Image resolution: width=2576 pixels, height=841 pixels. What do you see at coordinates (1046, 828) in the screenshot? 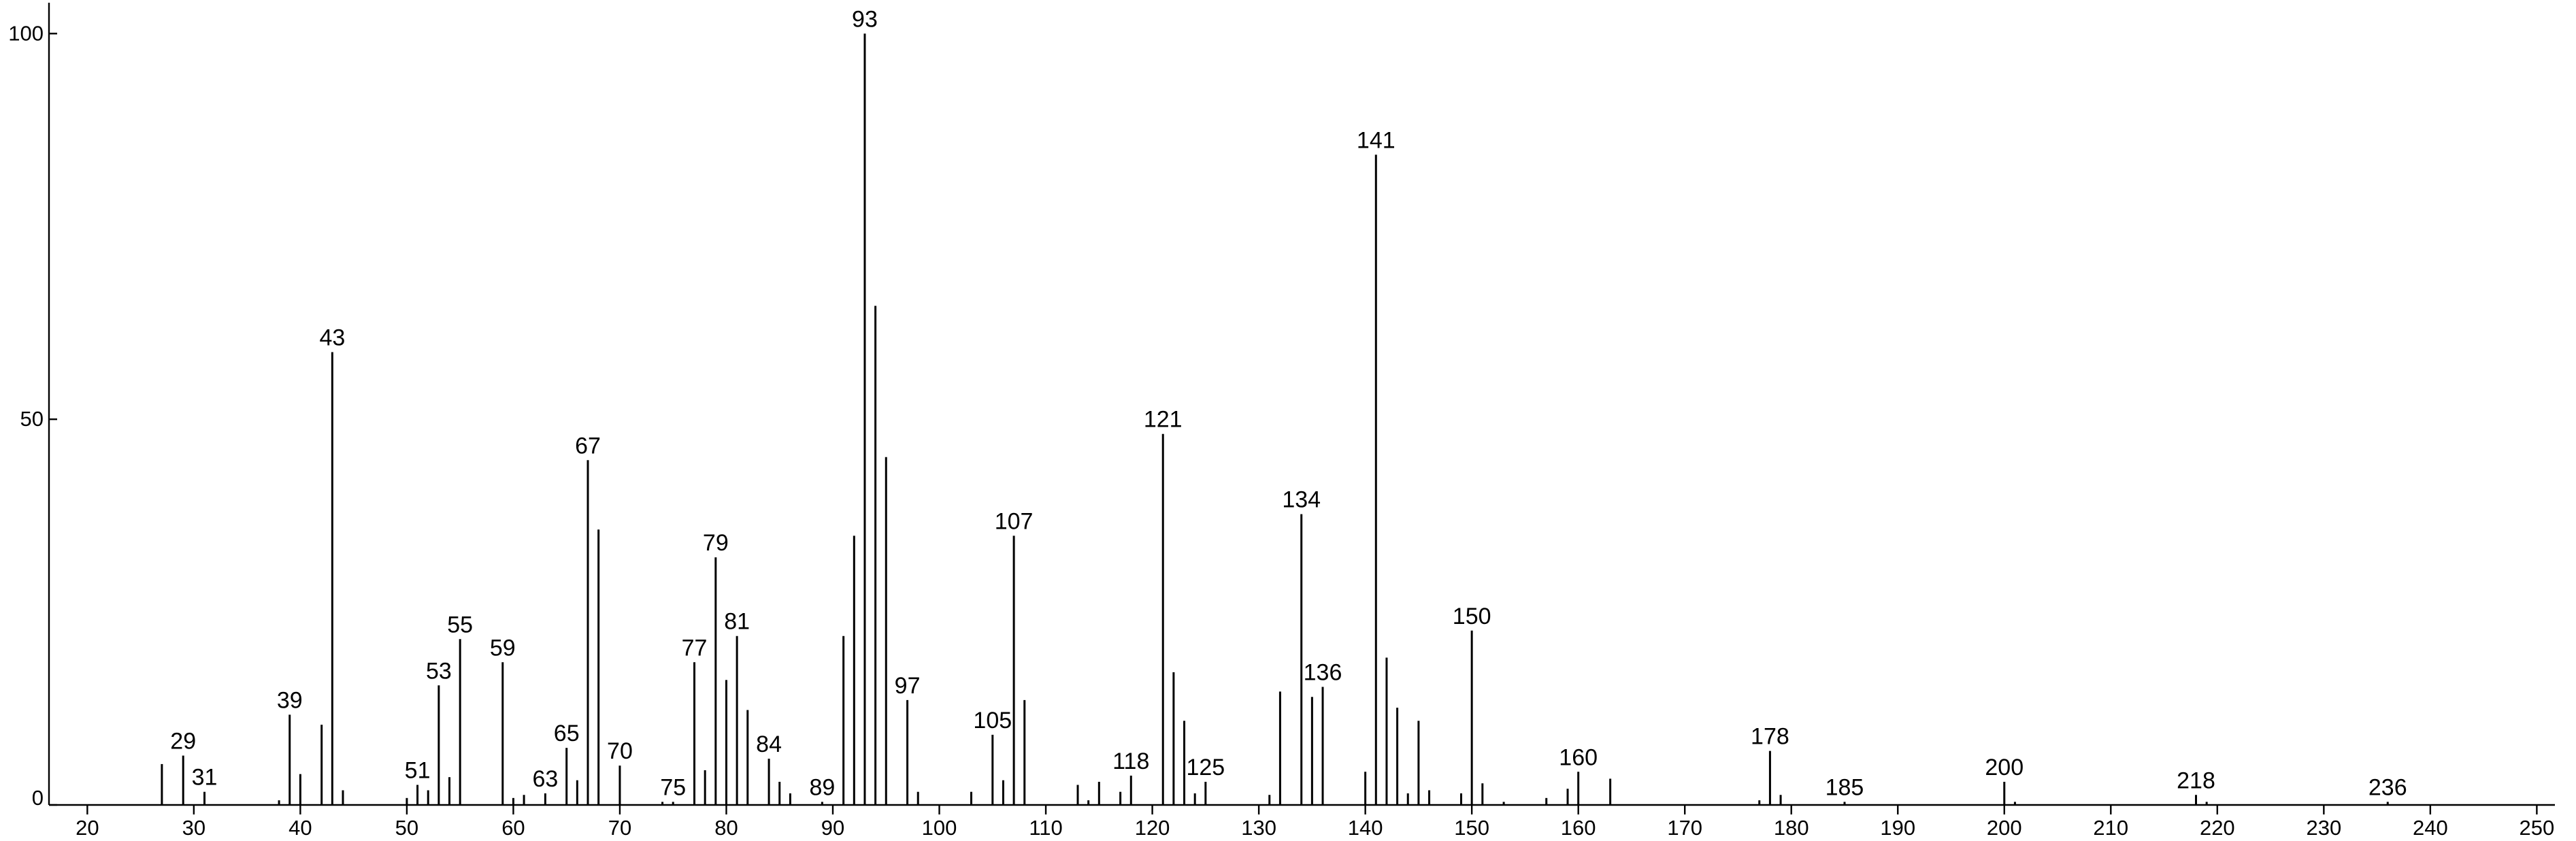
I see `x-tick-label: 110` at bounding box center [1046, 828].